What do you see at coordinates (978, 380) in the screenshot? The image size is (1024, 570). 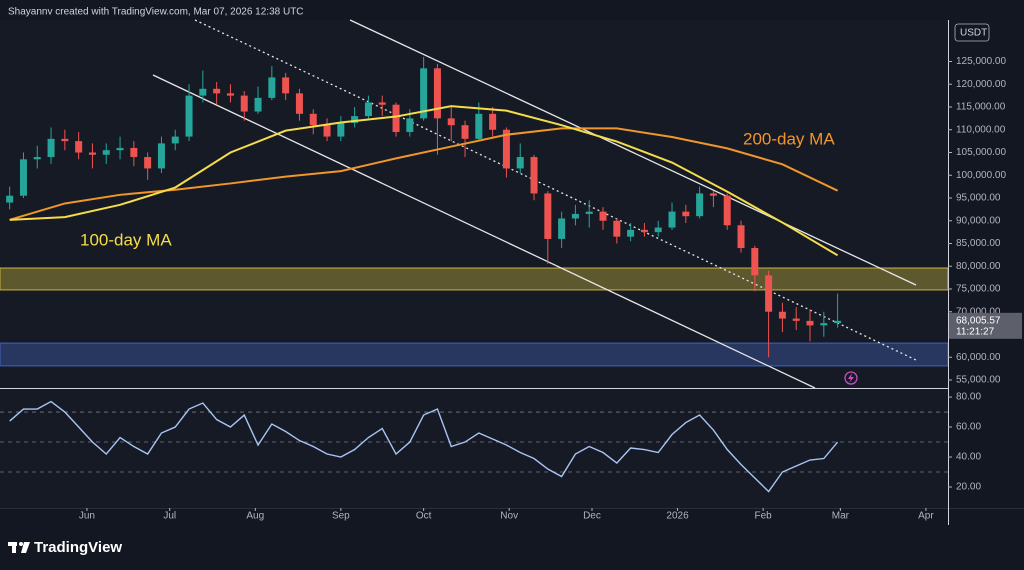 I see `y-tick-label: 55,000.00` at bounding box center [978, 380].